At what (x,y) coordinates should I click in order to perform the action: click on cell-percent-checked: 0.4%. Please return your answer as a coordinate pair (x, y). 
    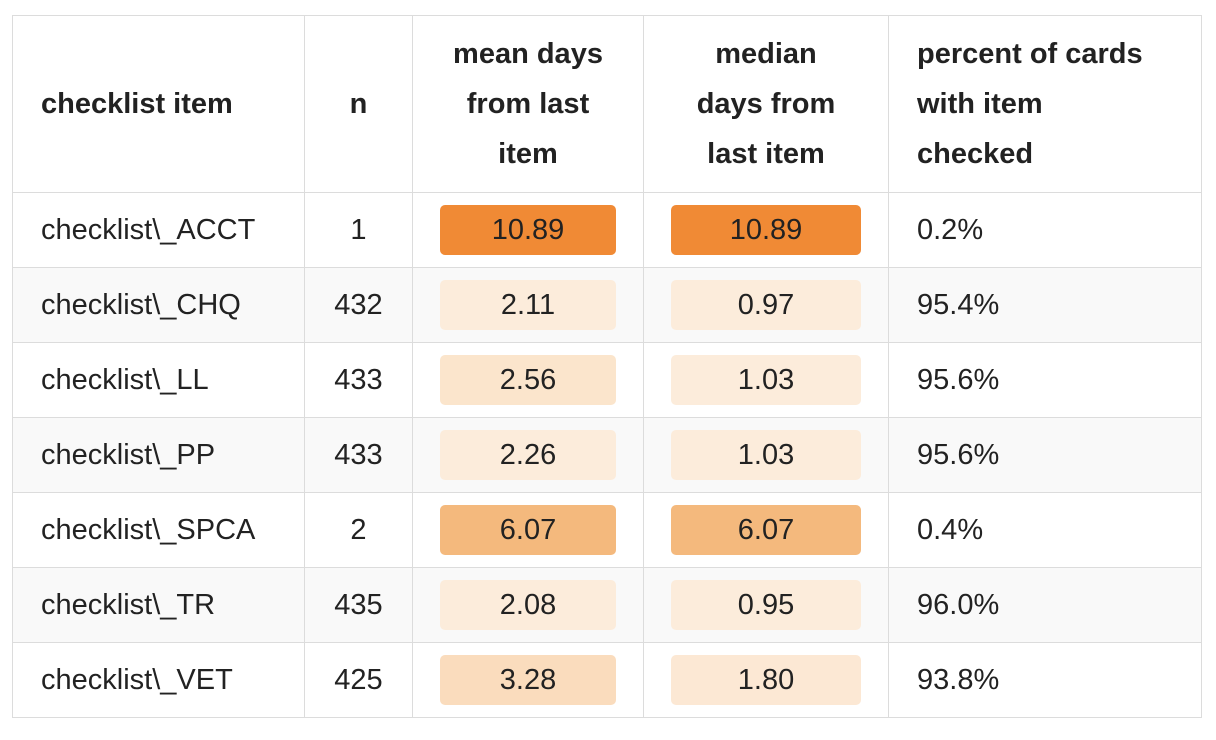
    Looking at the image, I should click on (1045, 530).